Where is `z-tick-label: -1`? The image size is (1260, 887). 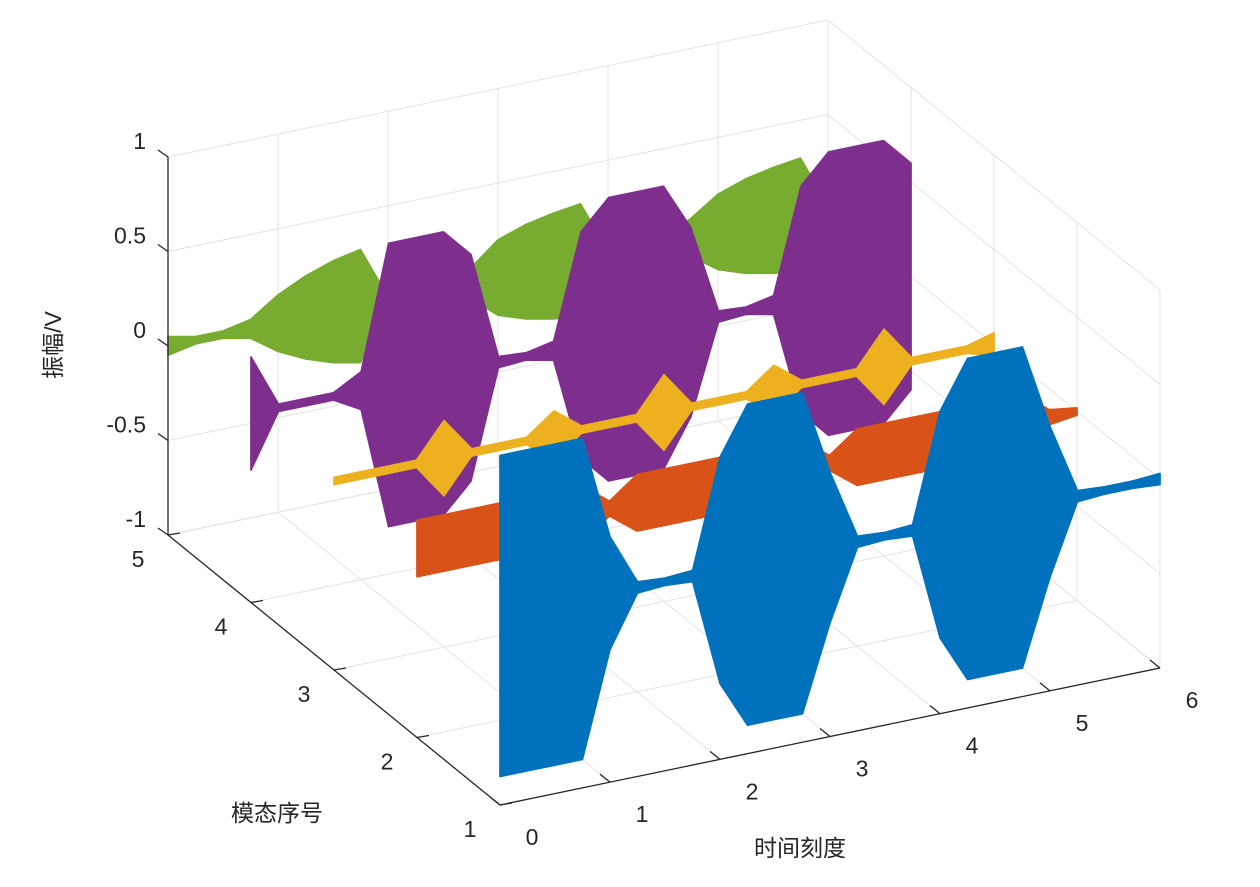 z-tick-label: -1 is located at coordinates (136, 519).